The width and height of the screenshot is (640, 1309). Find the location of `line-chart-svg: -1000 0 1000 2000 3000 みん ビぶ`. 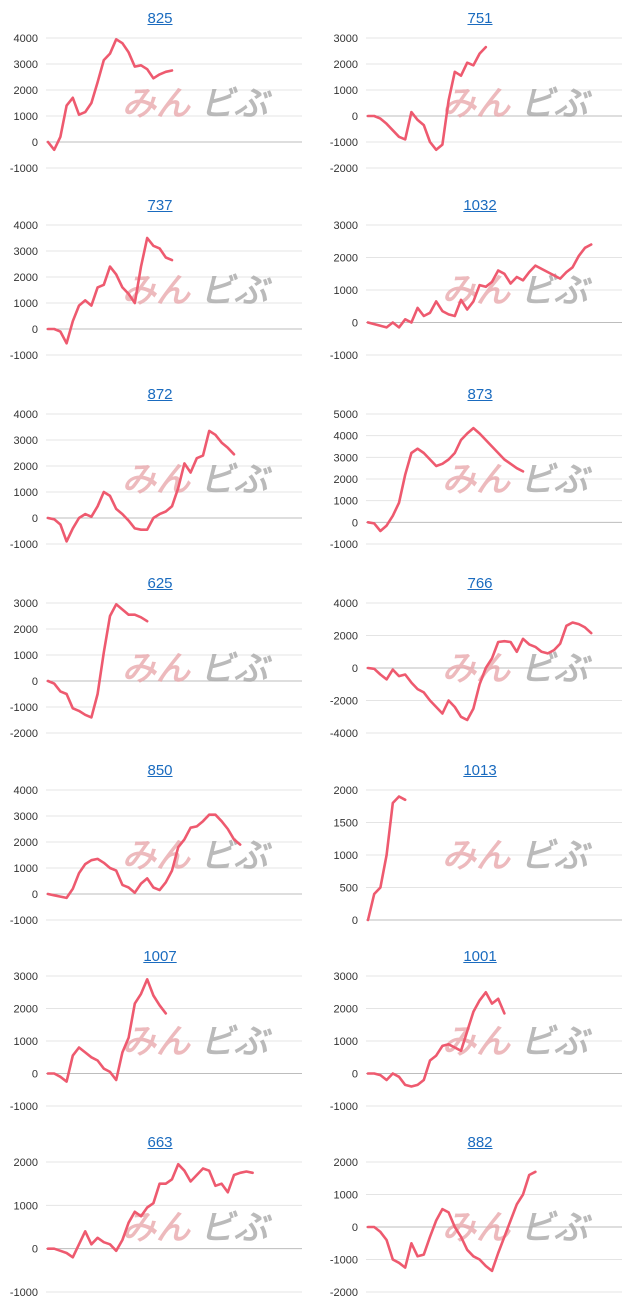

line-chart-svg: -1000 0 1000 2000 3000 みん ビぶ is located at coordinates (476, 1042).